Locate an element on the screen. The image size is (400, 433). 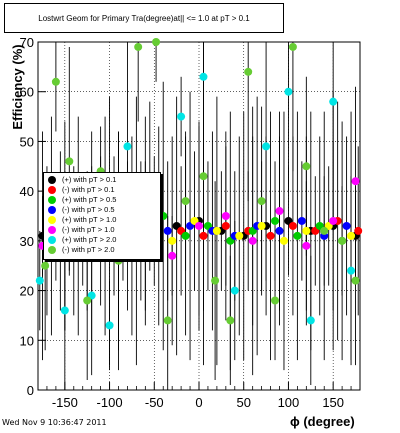
x-tick-label: 100 is located at coordinates (289, 402).